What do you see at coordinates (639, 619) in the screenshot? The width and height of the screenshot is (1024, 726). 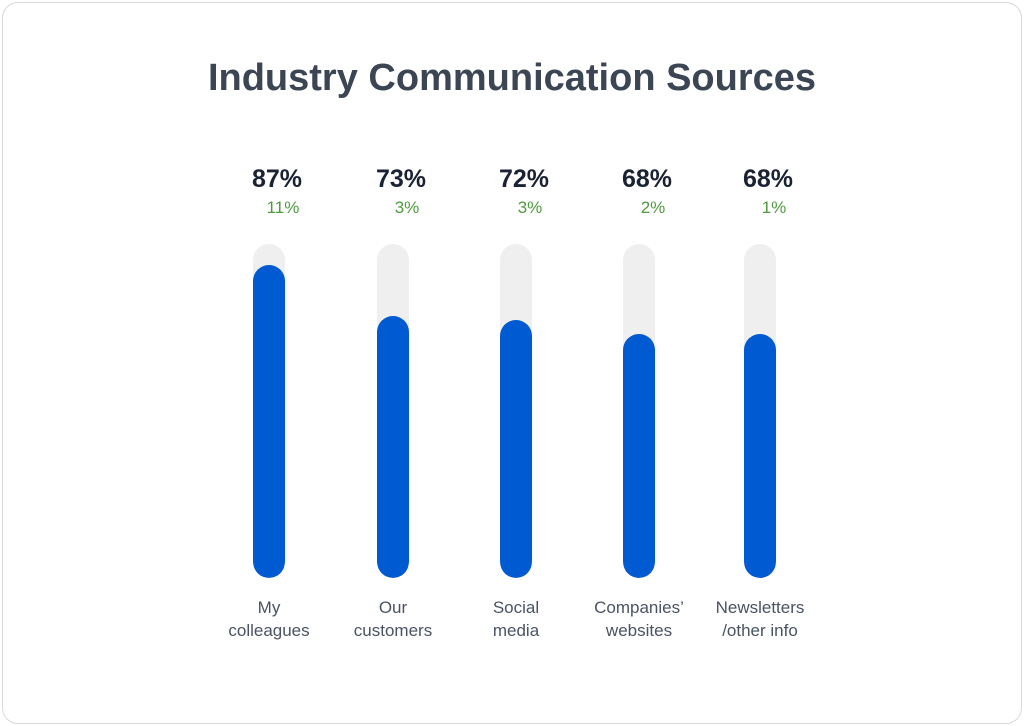 I see `category-label: Companies’ websites` at bounding box center [639, 619].